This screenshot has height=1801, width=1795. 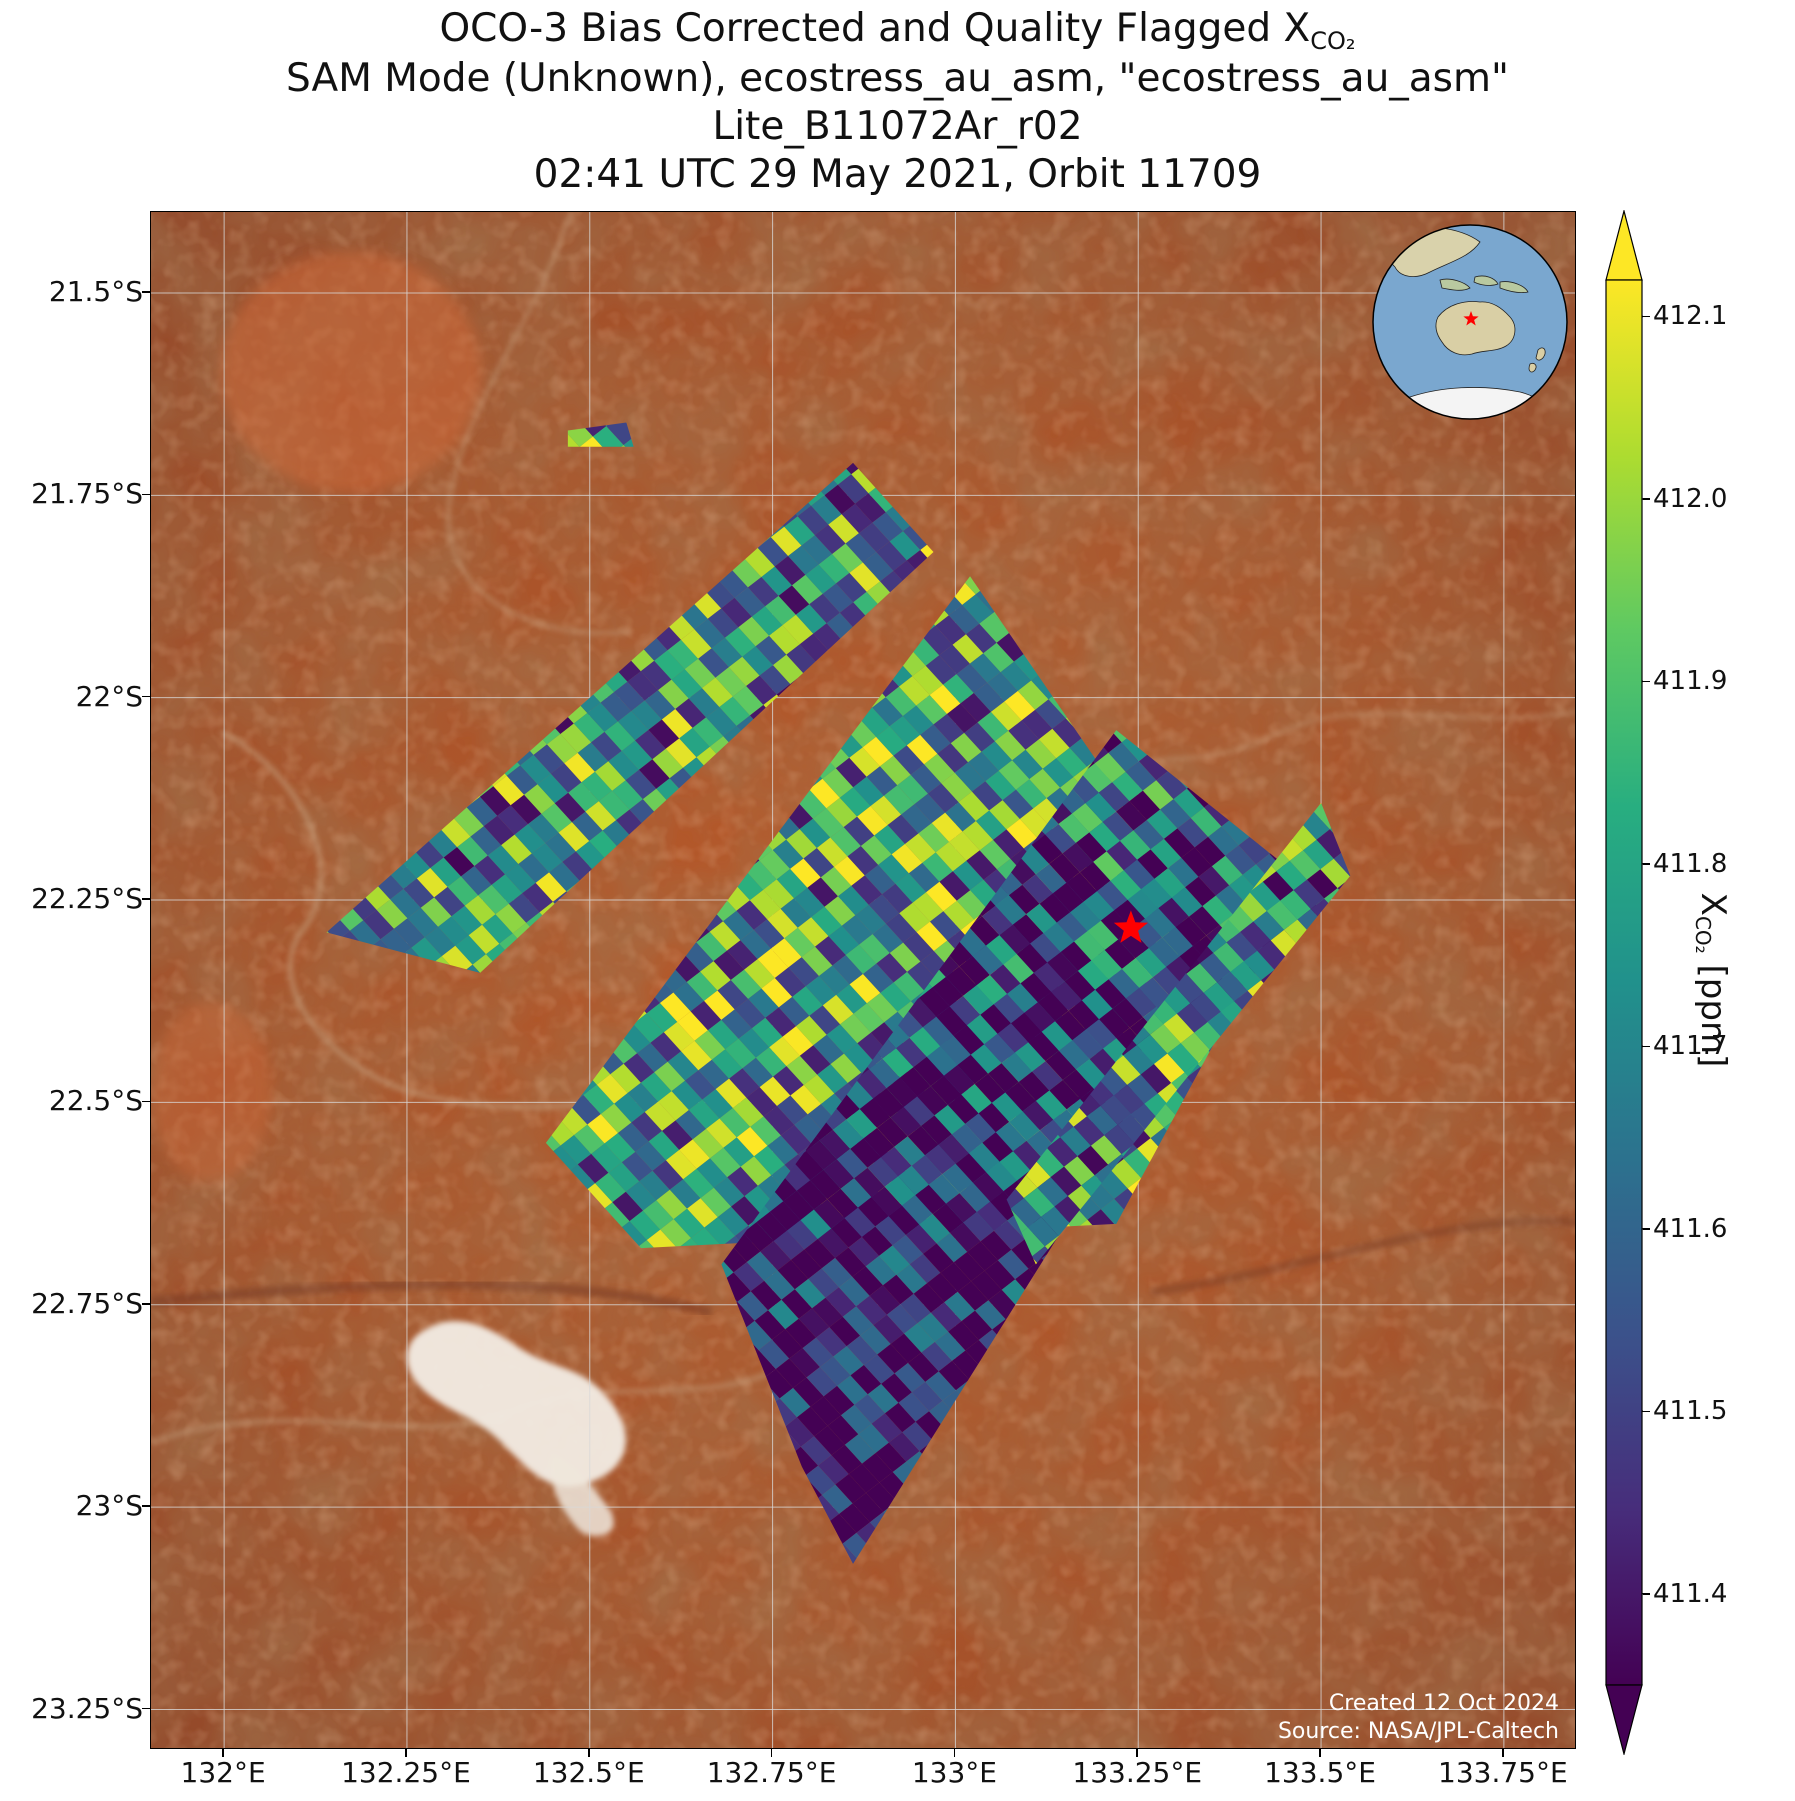 I want to click on colorbar-ticks, so click(x=1642, y=955).